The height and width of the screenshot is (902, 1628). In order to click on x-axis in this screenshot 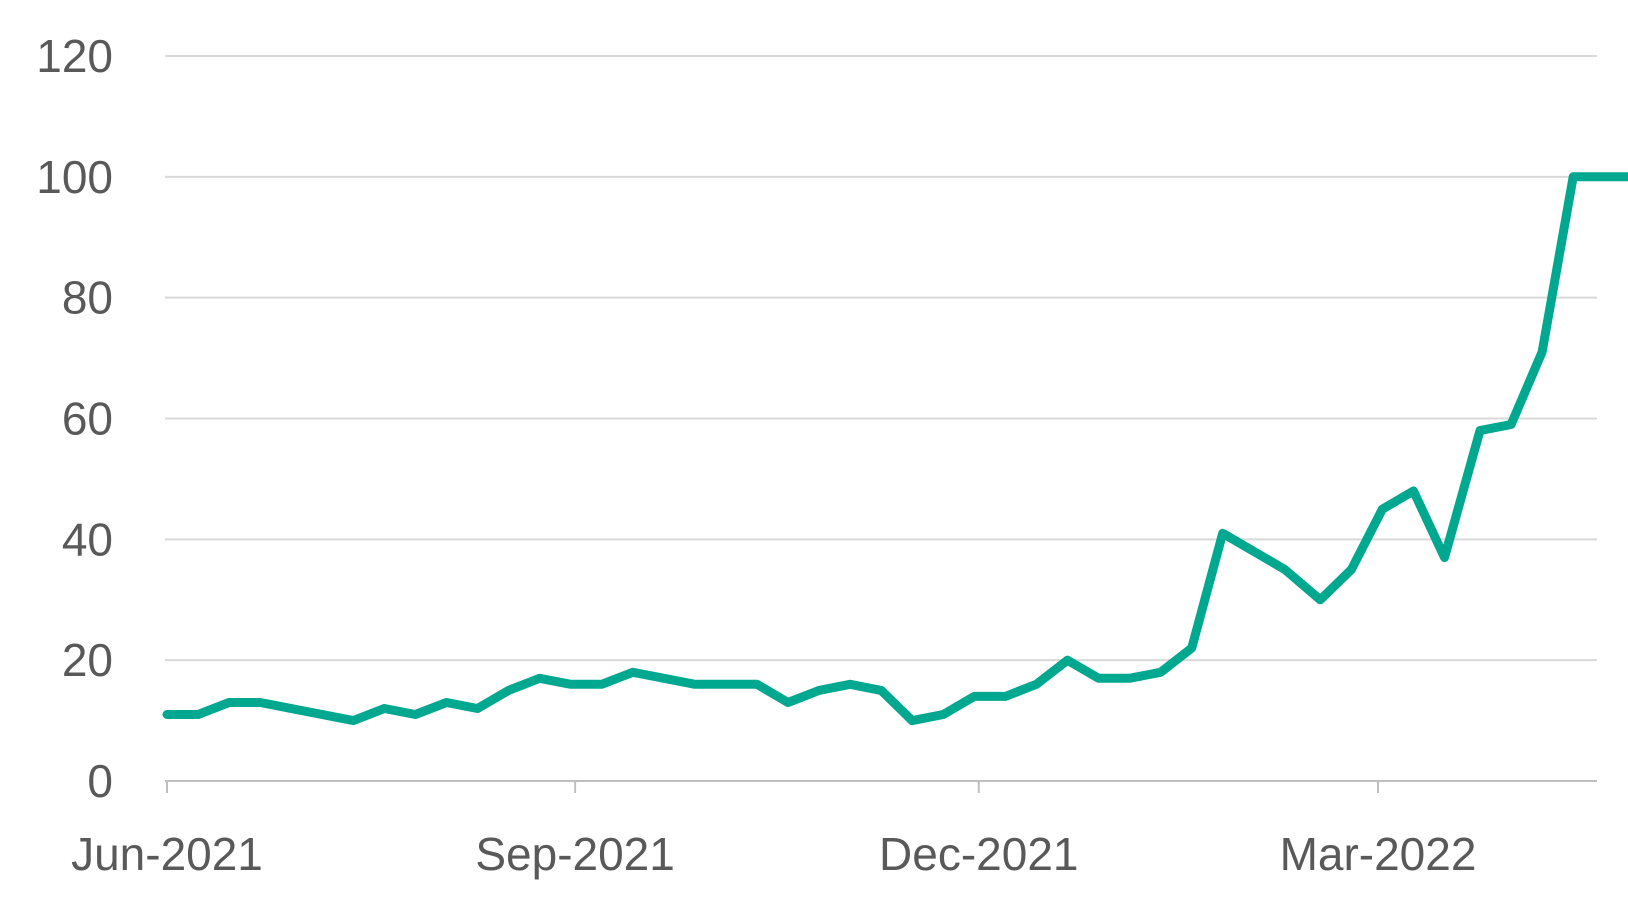, I will do `click(881, 786)`.